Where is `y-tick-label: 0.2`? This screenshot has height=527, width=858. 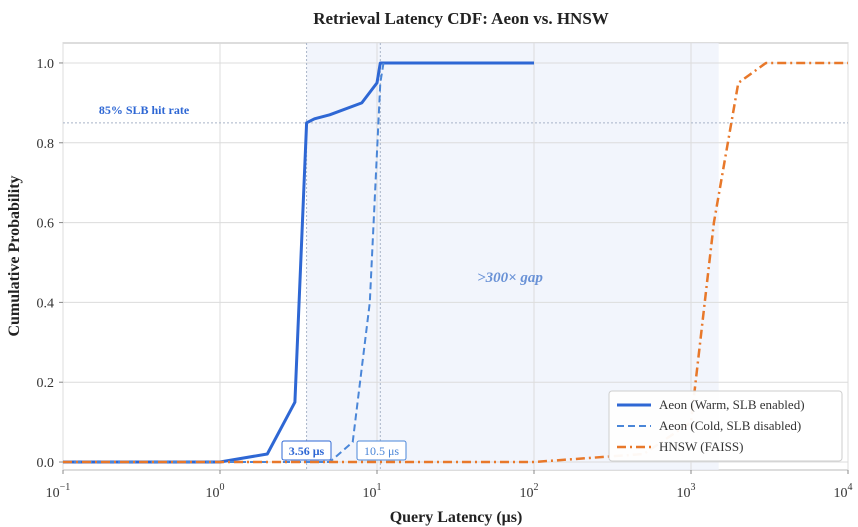
y-tick-label: 0.2 is located at coordinates (46, 383).